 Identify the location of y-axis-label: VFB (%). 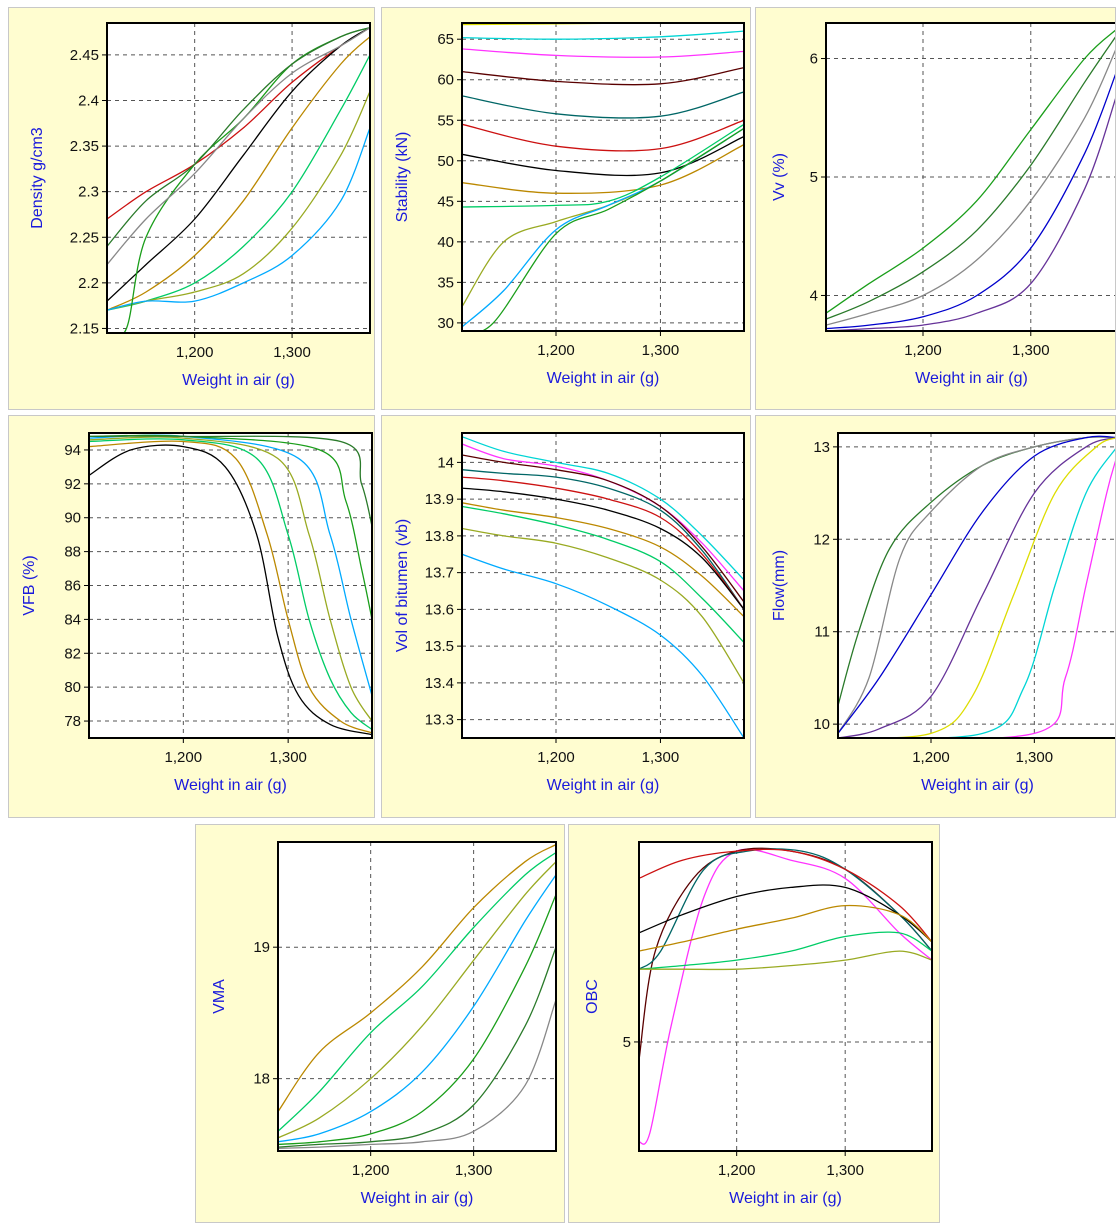
(29, 585).